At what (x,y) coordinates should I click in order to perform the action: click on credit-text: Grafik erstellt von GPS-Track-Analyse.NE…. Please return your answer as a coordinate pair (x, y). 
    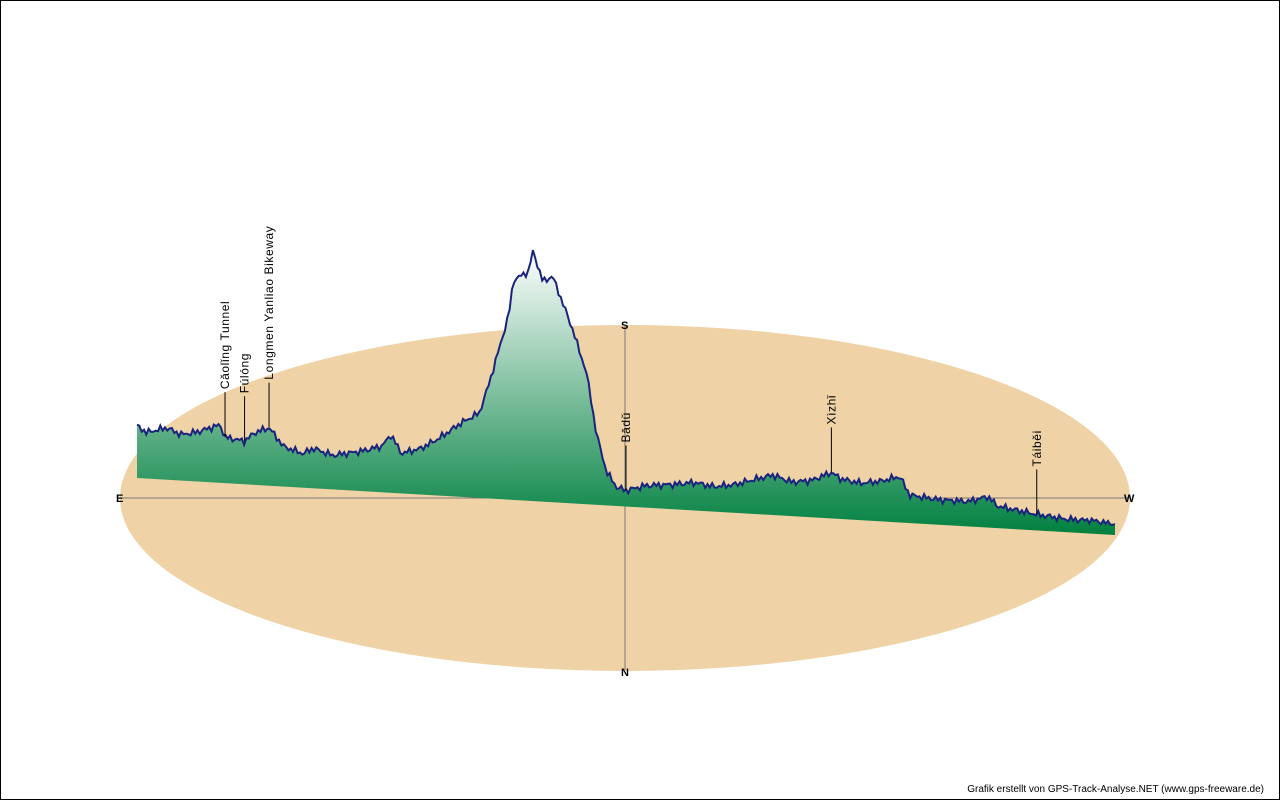
    Looking at the image, I should click on (1115, 789).